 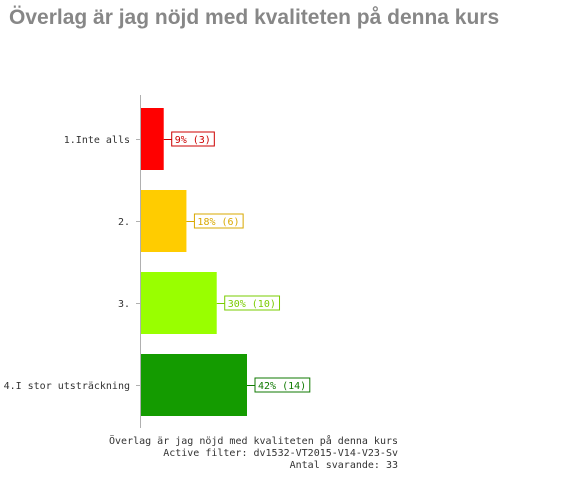 I want to click on category-label: 4.I stor utsträckning, so click(x=67, y=386).